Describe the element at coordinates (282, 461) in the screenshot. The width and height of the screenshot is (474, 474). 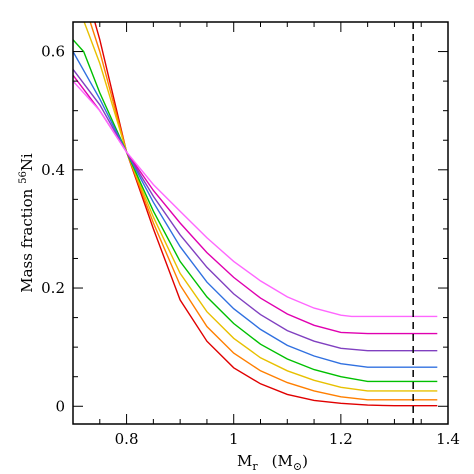
I see `x-axis-label-unit-open: (M` at that location.